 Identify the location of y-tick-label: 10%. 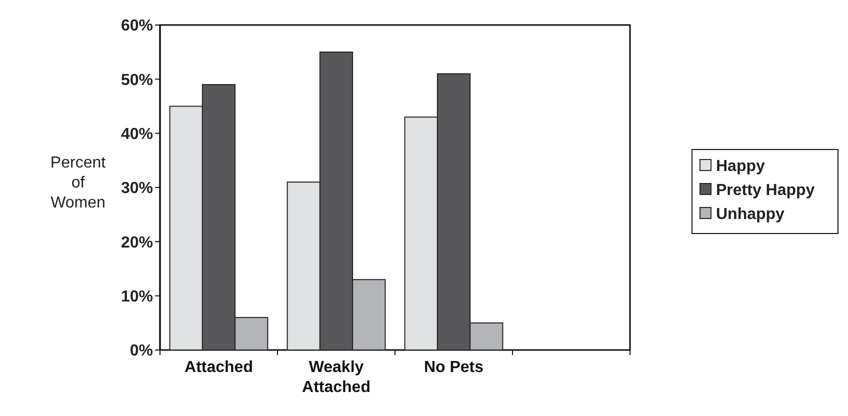
(136, 297).